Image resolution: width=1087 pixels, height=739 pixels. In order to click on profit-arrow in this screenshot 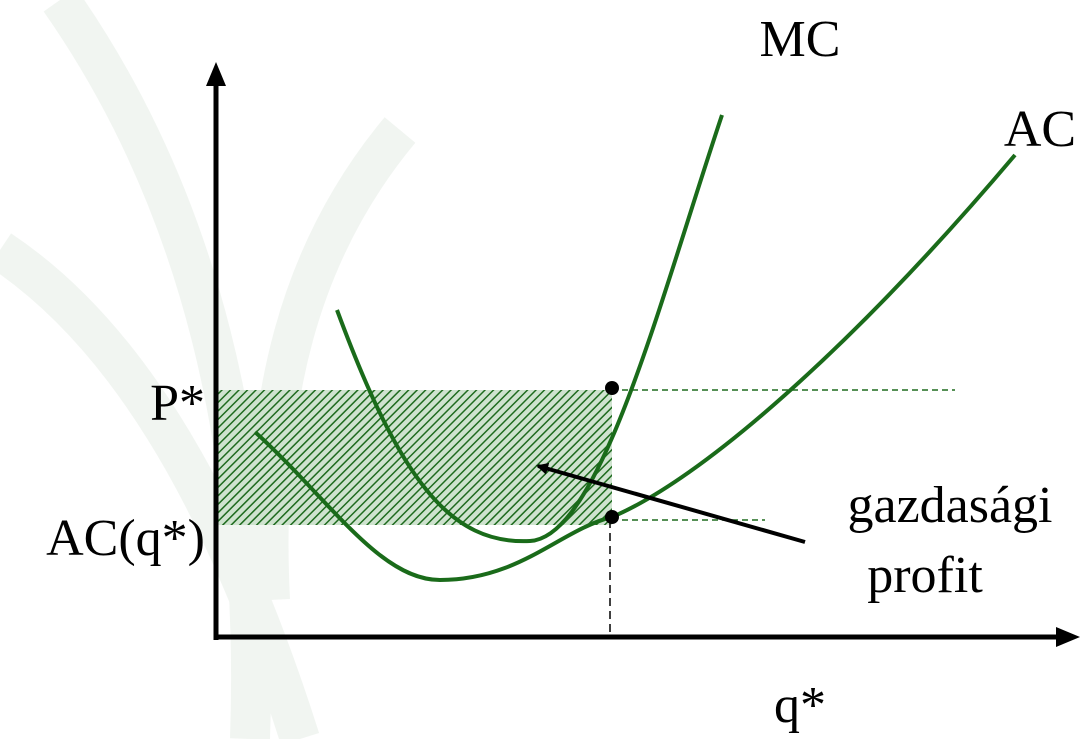, I will do `click(671, 503)`.